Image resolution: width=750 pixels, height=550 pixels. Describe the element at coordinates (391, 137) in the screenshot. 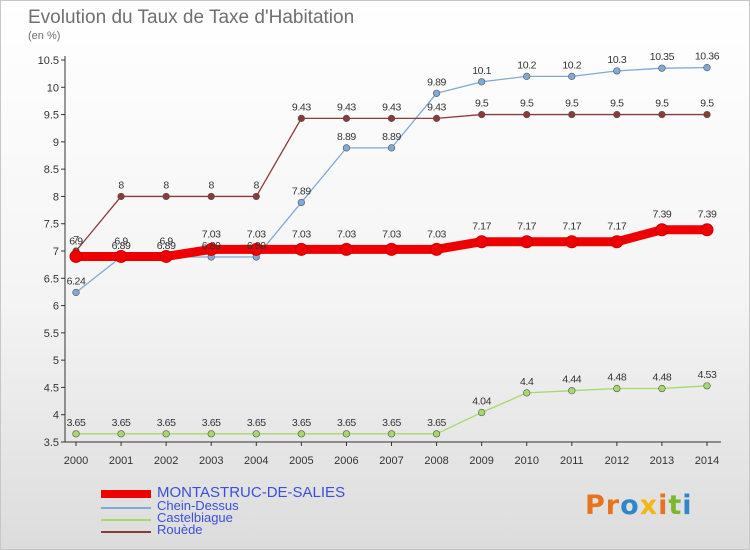

I see `data-label-chein-dessus: 8.89` at that location.